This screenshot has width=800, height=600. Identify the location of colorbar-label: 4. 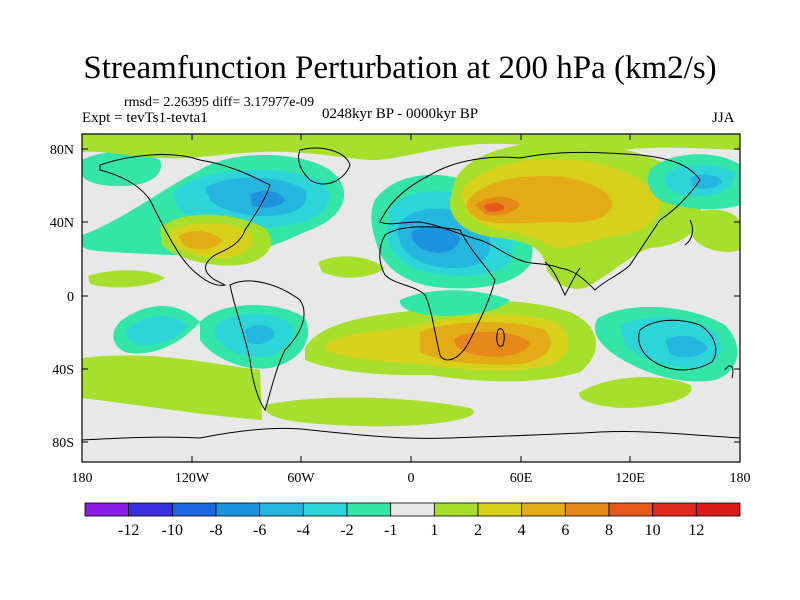
(522, 530).